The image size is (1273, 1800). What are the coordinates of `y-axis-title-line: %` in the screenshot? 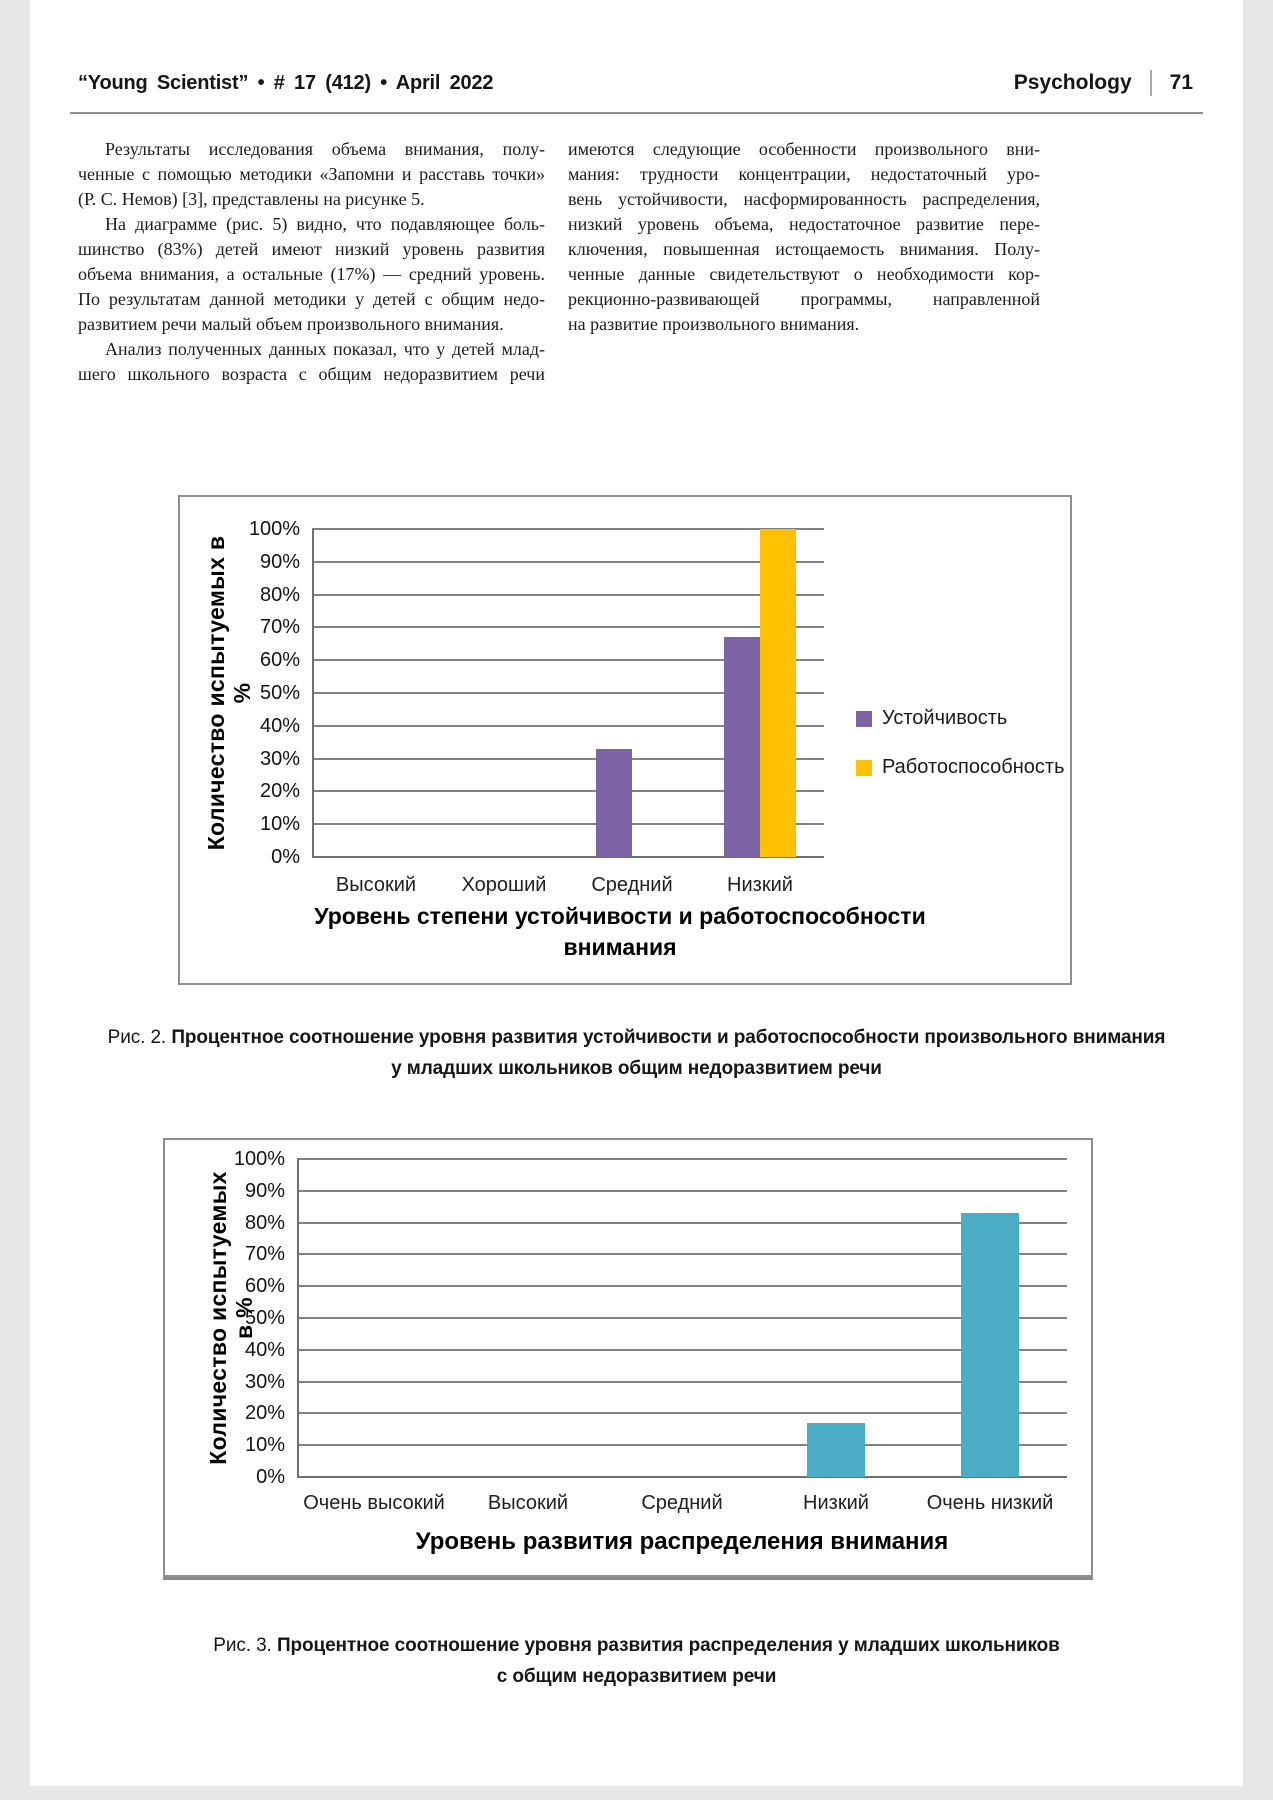 It's located at (242, 693).